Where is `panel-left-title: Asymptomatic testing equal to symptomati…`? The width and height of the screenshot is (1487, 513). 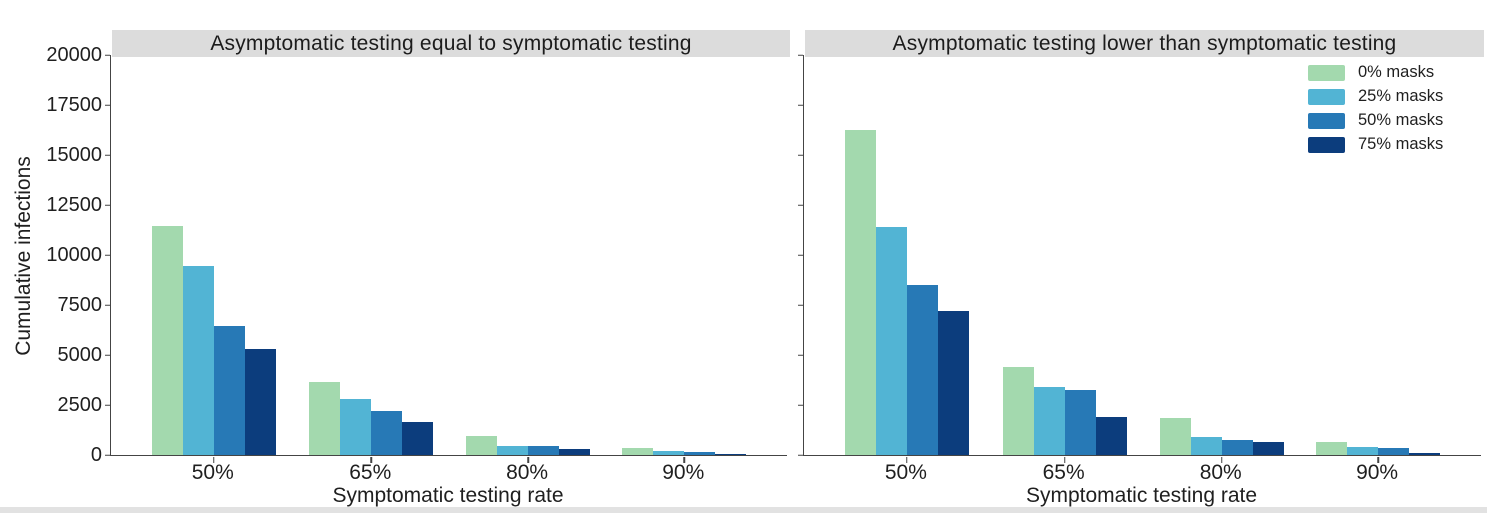 panel-left-title: Asymptomatic testing equal to symptomati… is located at coordinates (451, 43).